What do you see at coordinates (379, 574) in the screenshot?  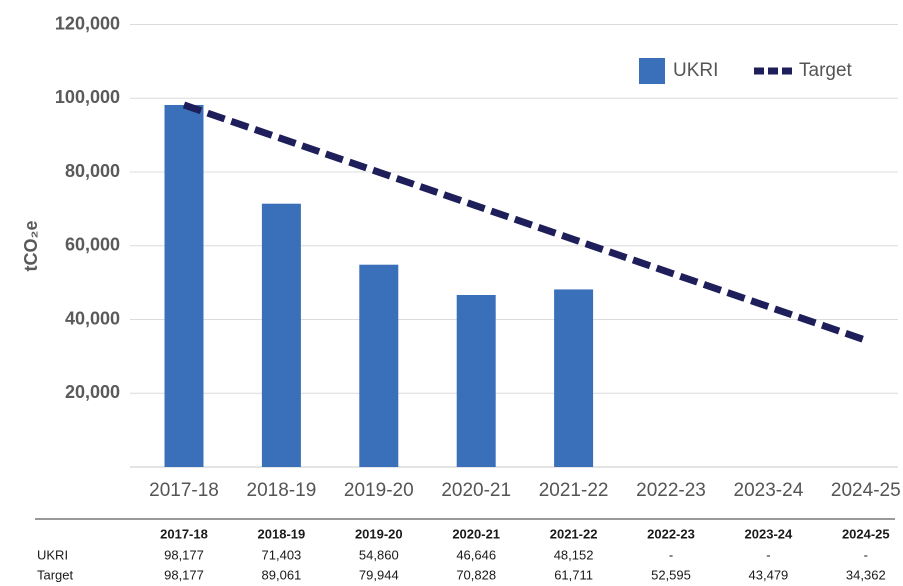 I see `table-cell: 79,944` at bounding box center [379, 574].